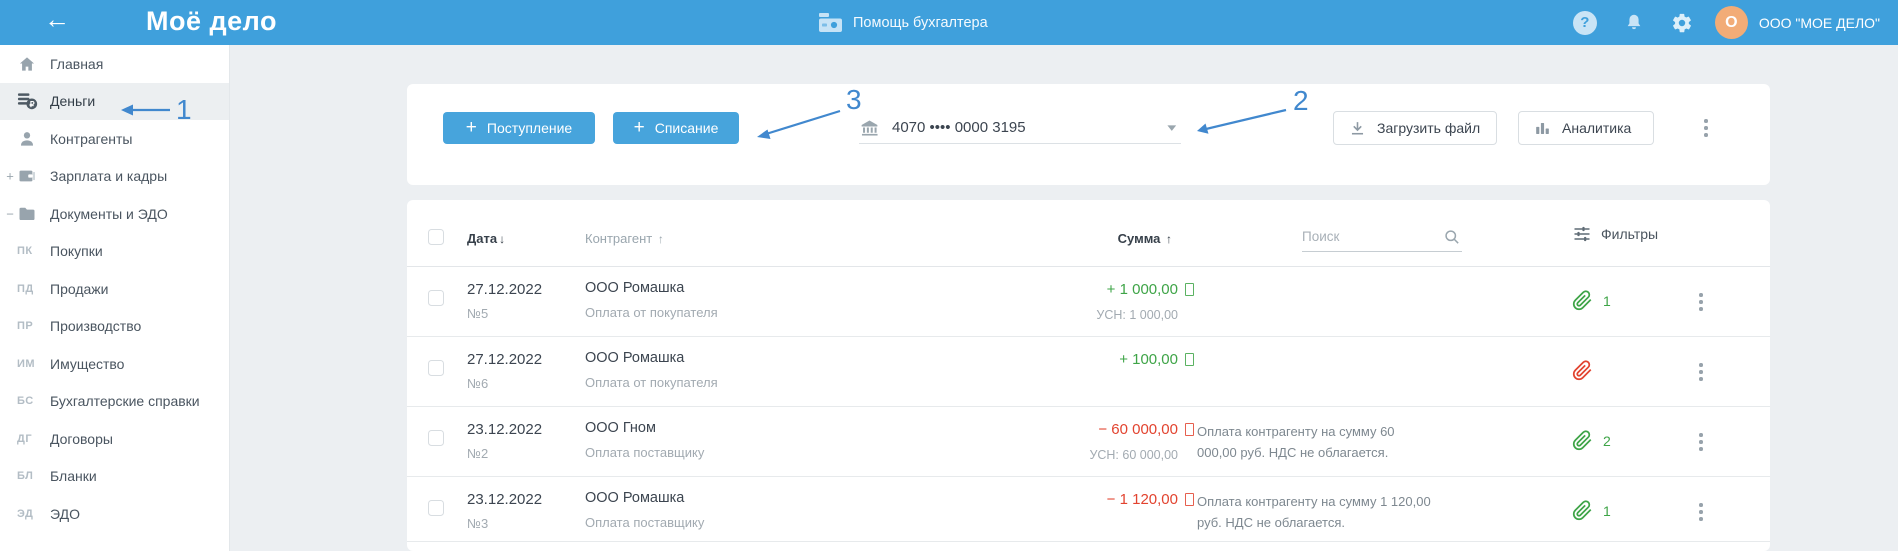 This screenshot has width=1898, height=551. Describe the element at coordinates (65, 513) in the screenshot. I see `sidebar-item-label: ЭДО` at that location.